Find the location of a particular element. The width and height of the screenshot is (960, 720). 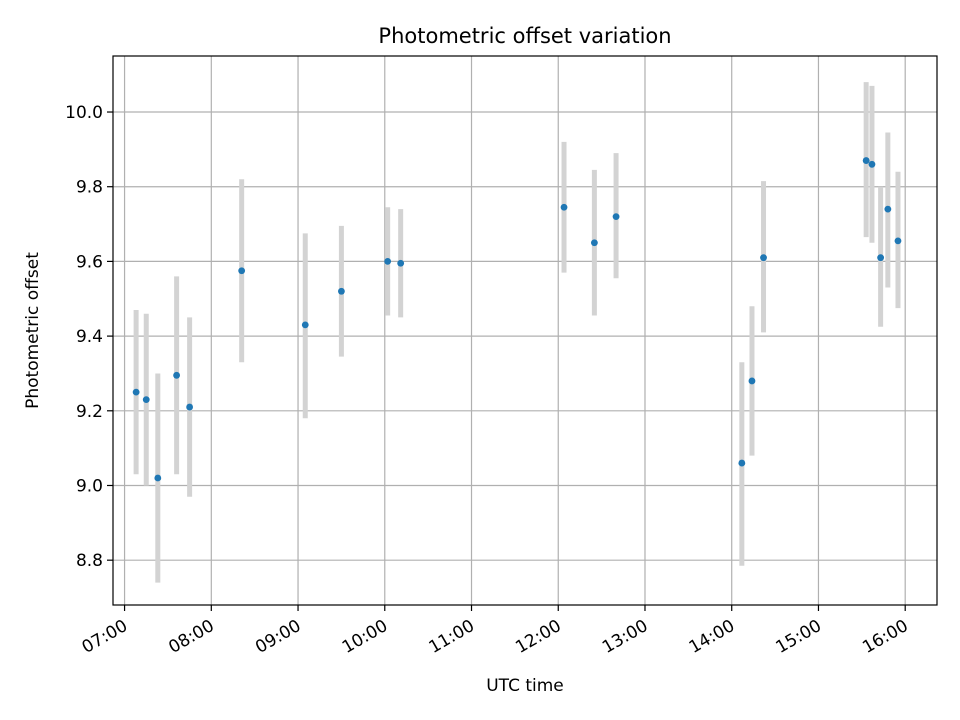

y-tick-label: 9.6 is located at coordinates (89, 262).